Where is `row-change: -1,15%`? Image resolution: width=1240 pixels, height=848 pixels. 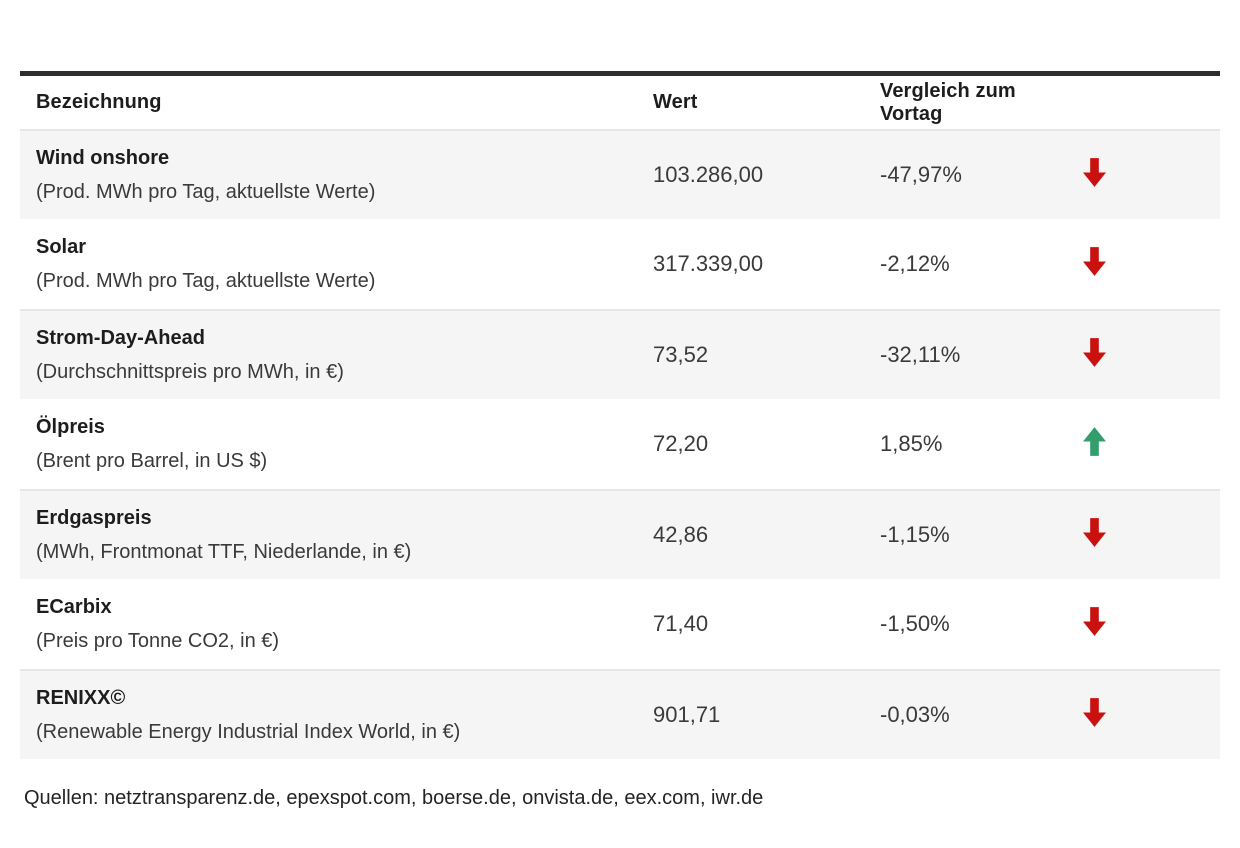
row-change: -1,15% is located at coordinates (915, 534).